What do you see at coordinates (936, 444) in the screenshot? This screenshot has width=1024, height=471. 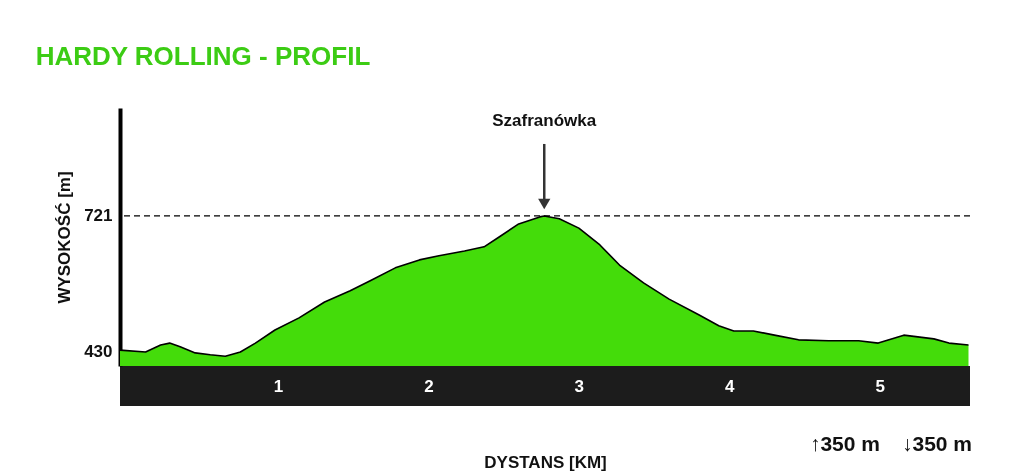 I see `text: ↓350 m` at bounding box center [936, 444].